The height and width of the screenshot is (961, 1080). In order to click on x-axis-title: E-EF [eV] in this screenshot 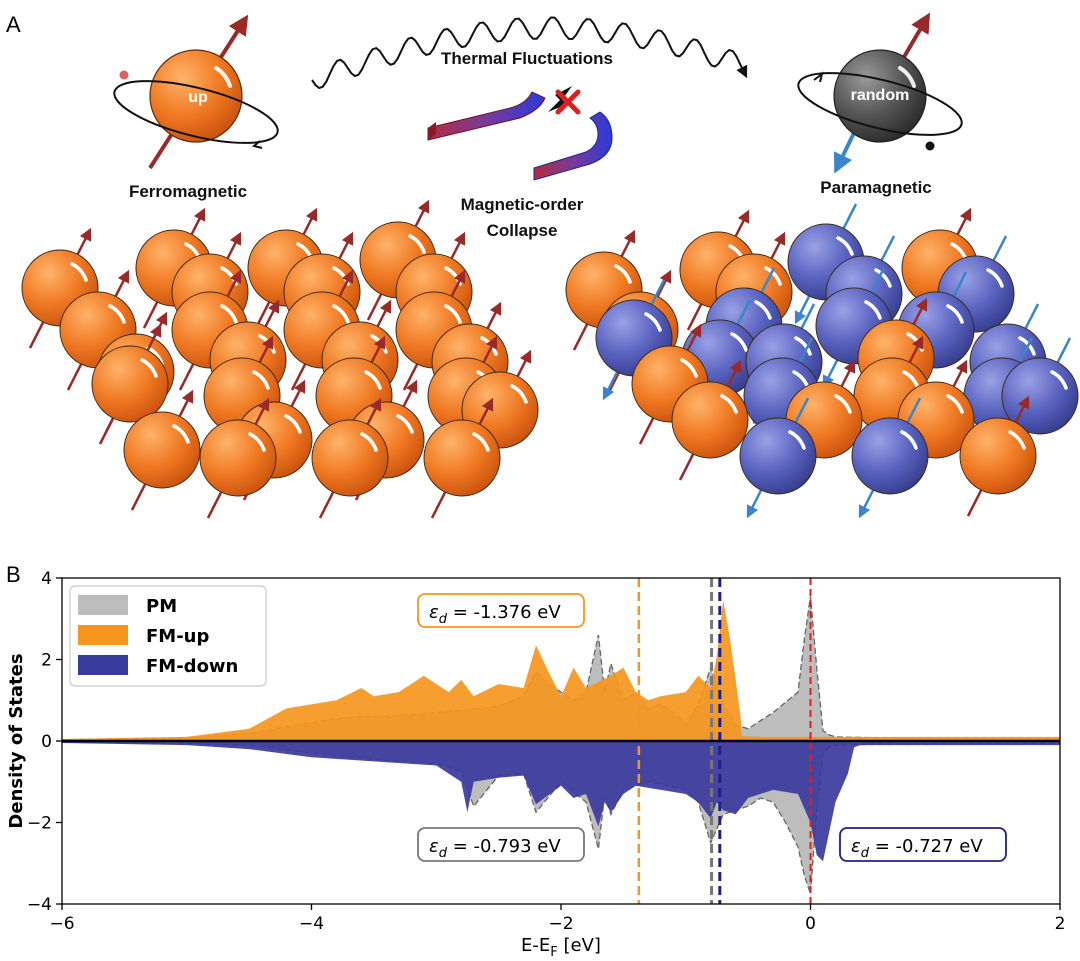, I will do `click(561, 947)`.